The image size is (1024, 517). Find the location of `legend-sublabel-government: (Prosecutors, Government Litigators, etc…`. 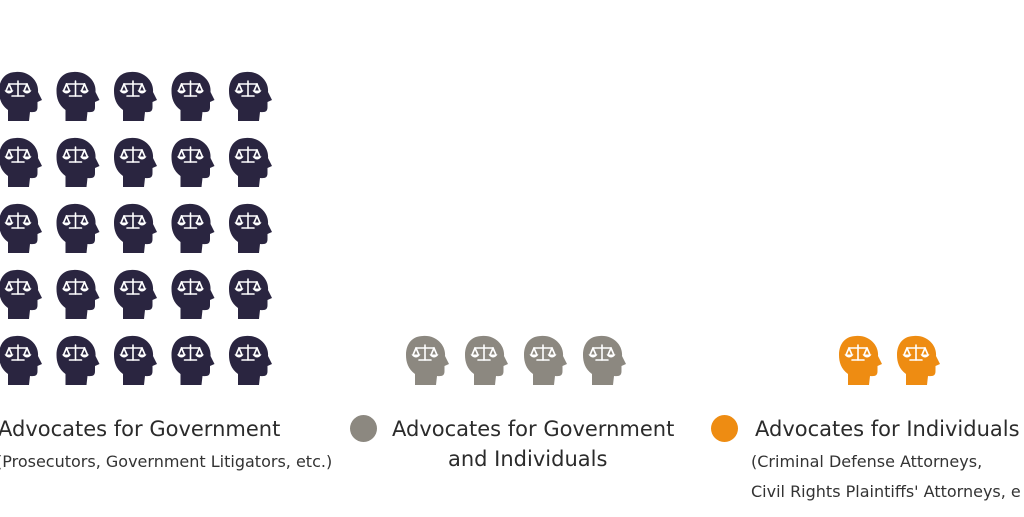

legend-sublabel-government: (Prosecutors, Government Litigators, etc… is located at coordinates (166, 461).